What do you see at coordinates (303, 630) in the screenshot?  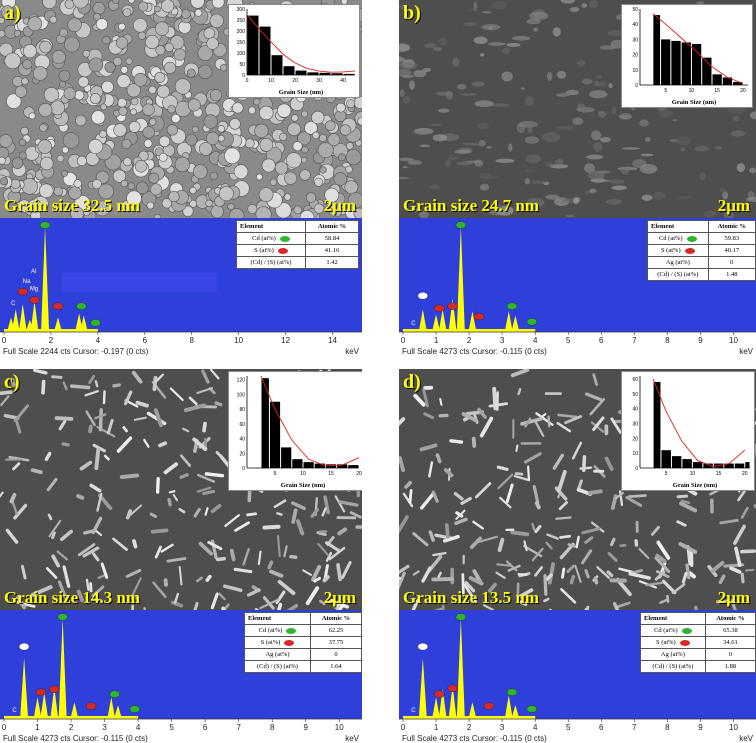 I see `table-row: Cd (at%) 62.25` at bounding box center [303, 630].